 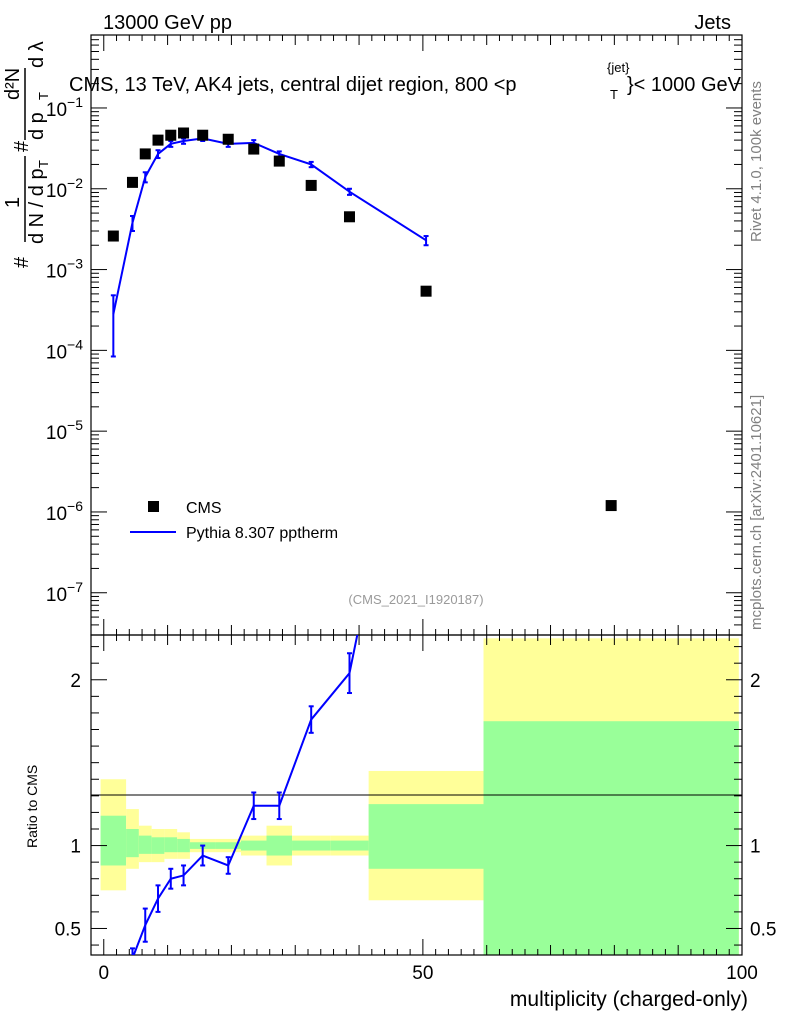 What do you see at coordinates (64, 430) in the screenshot?
I see `y-tick-label: 10⁻⁵` at bounding box center [64, 430].